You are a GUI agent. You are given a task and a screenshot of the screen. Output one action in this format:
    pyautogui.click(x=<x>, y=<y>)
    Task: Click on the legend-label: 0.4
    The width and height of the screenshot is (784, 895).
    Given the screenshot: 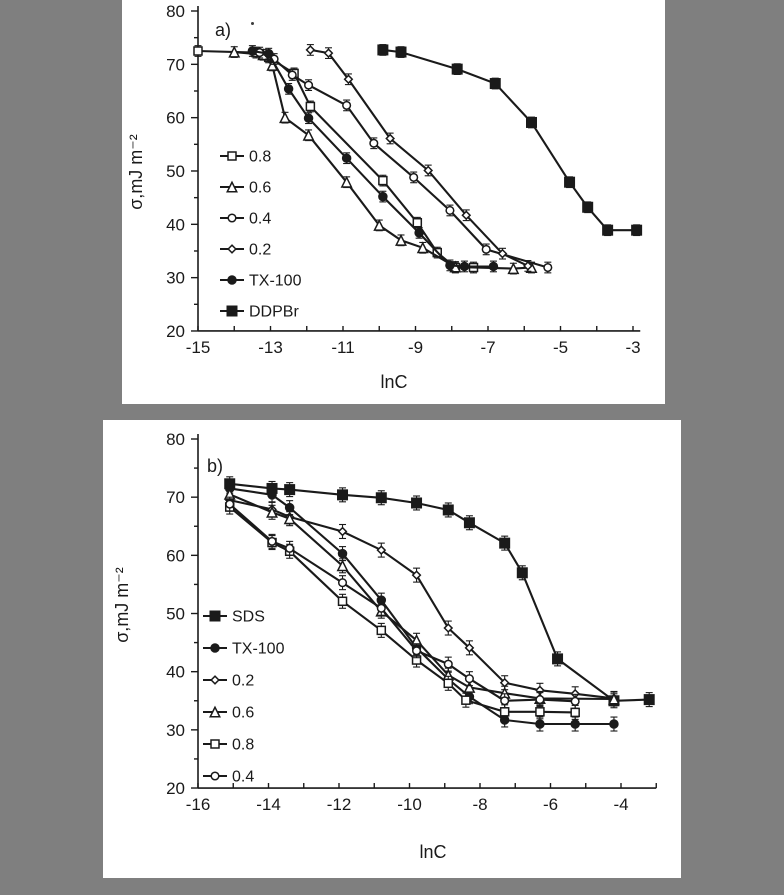 What is the action you would take?
    pyautogui.click(x=260, y=219)
    